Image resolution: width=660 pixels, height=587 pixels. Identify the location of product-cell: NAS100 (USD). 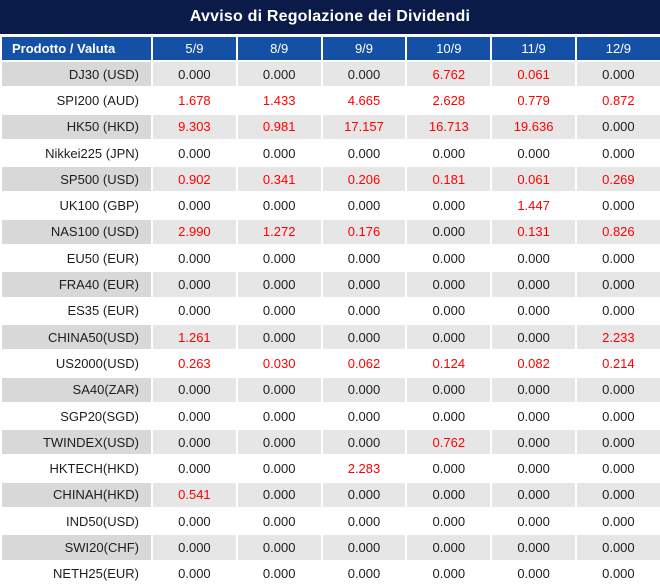
(76, 232).